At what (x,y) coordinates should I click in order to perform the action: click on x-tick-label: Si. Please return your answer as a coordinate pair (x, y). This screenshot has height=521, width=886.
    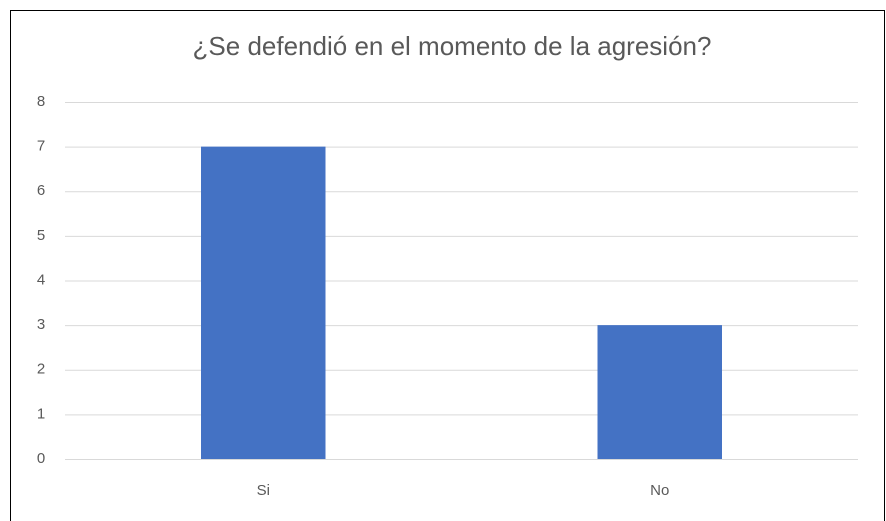
    Looking at the image, I should click on (263, 490).